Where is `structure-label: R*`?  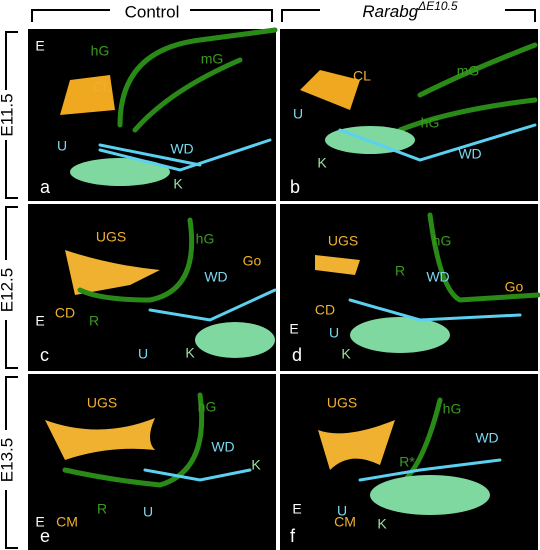
structure-label: R* is located at coordinates (407, 462).